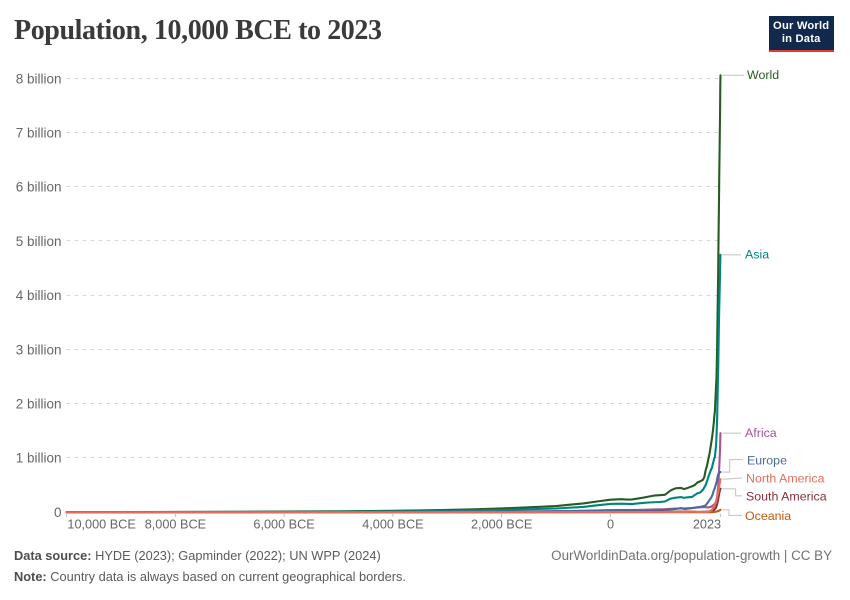  Describe the element at coordinates (763, 75) in the screenshot. I see `svg-text: World` at that location.